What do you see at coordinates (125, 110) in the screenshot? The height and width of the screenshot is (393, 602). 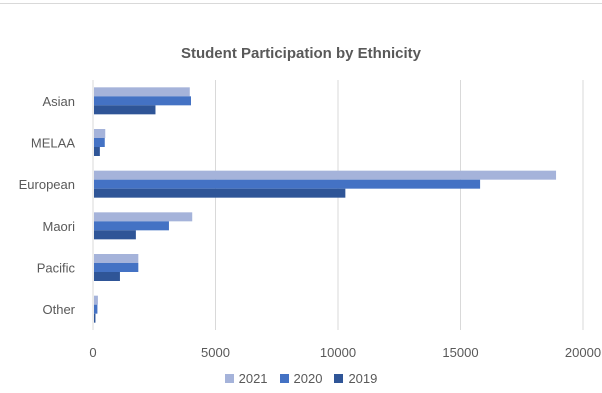 I see `bar-asian-2019` at bounding box center [125, 110].